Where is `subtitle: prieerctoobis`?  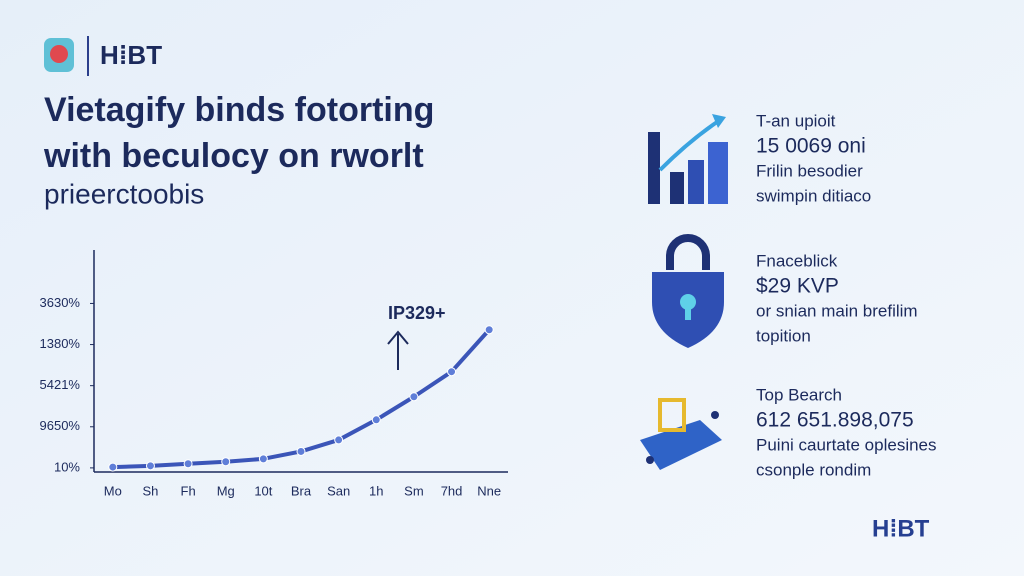
subtitle: prieerctoobis is located at coordinates (124, 193).